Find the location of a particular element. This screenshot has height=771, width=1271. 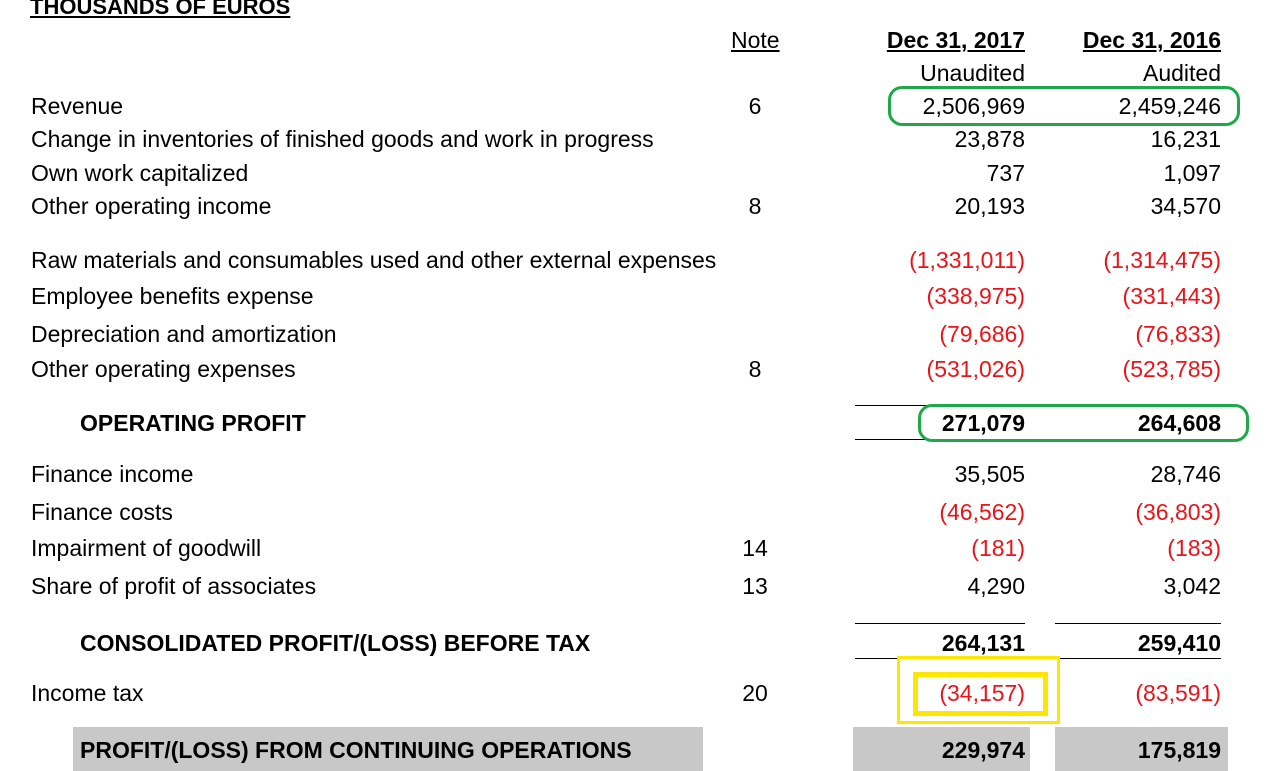

value-2016: 28,746 is located at coordinates (1185, 474).